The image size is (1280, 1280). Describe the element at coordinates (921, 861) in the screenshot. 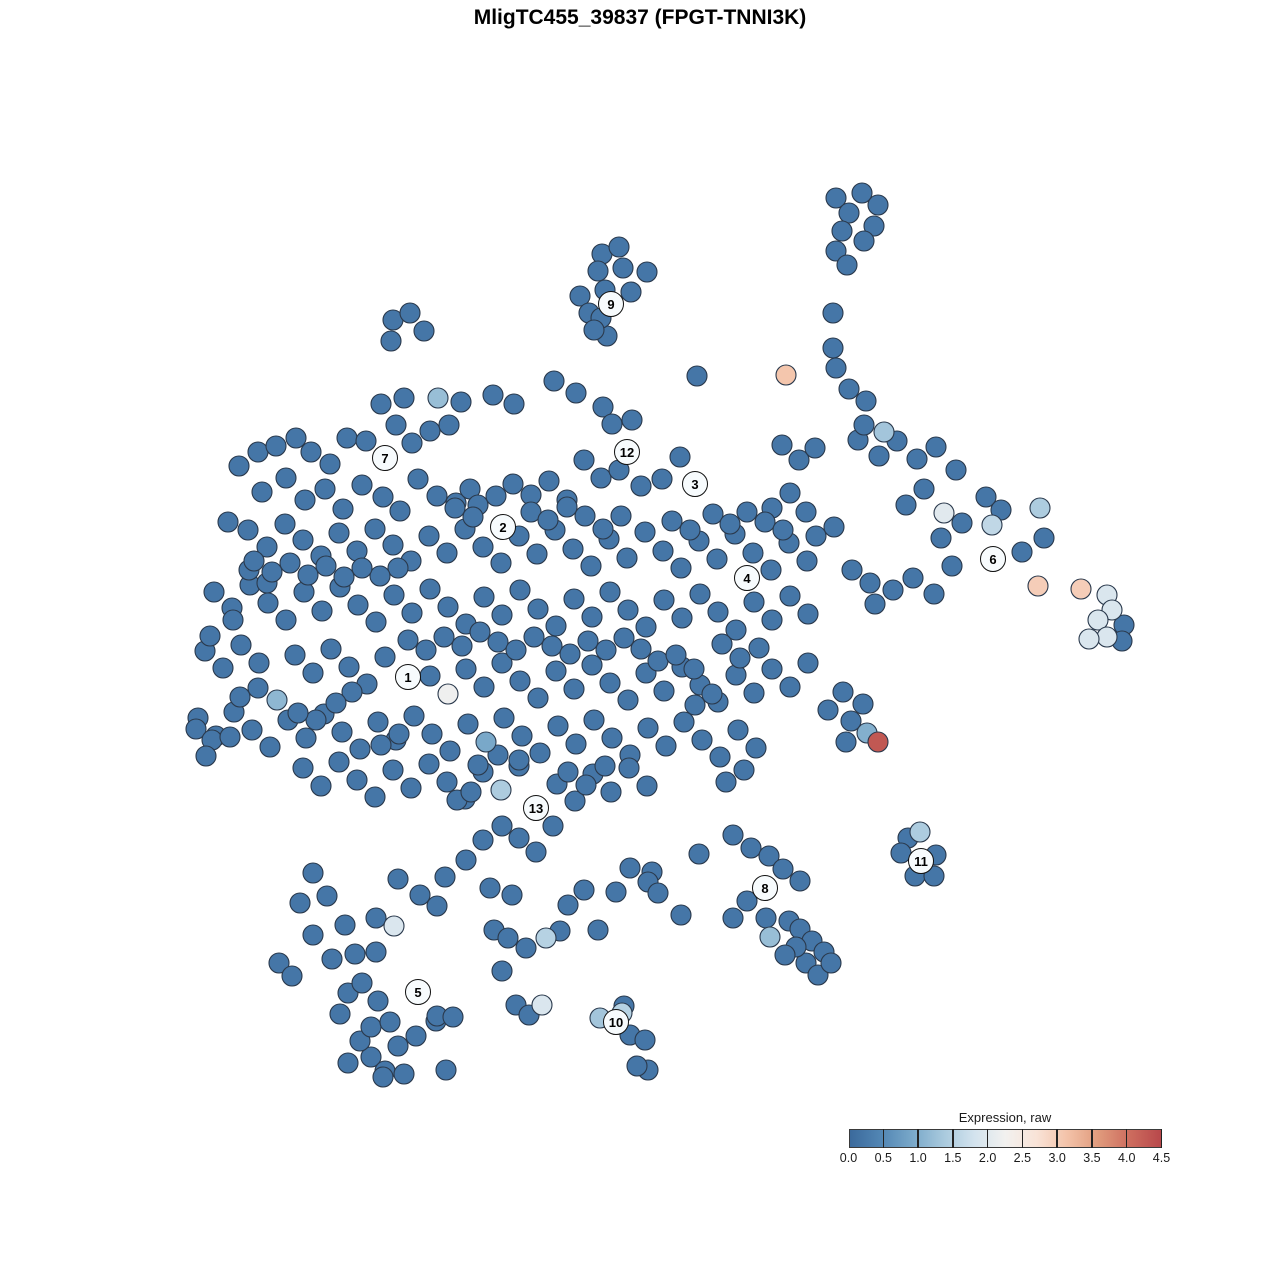

I see `cluster-label-11: 11` at that location.